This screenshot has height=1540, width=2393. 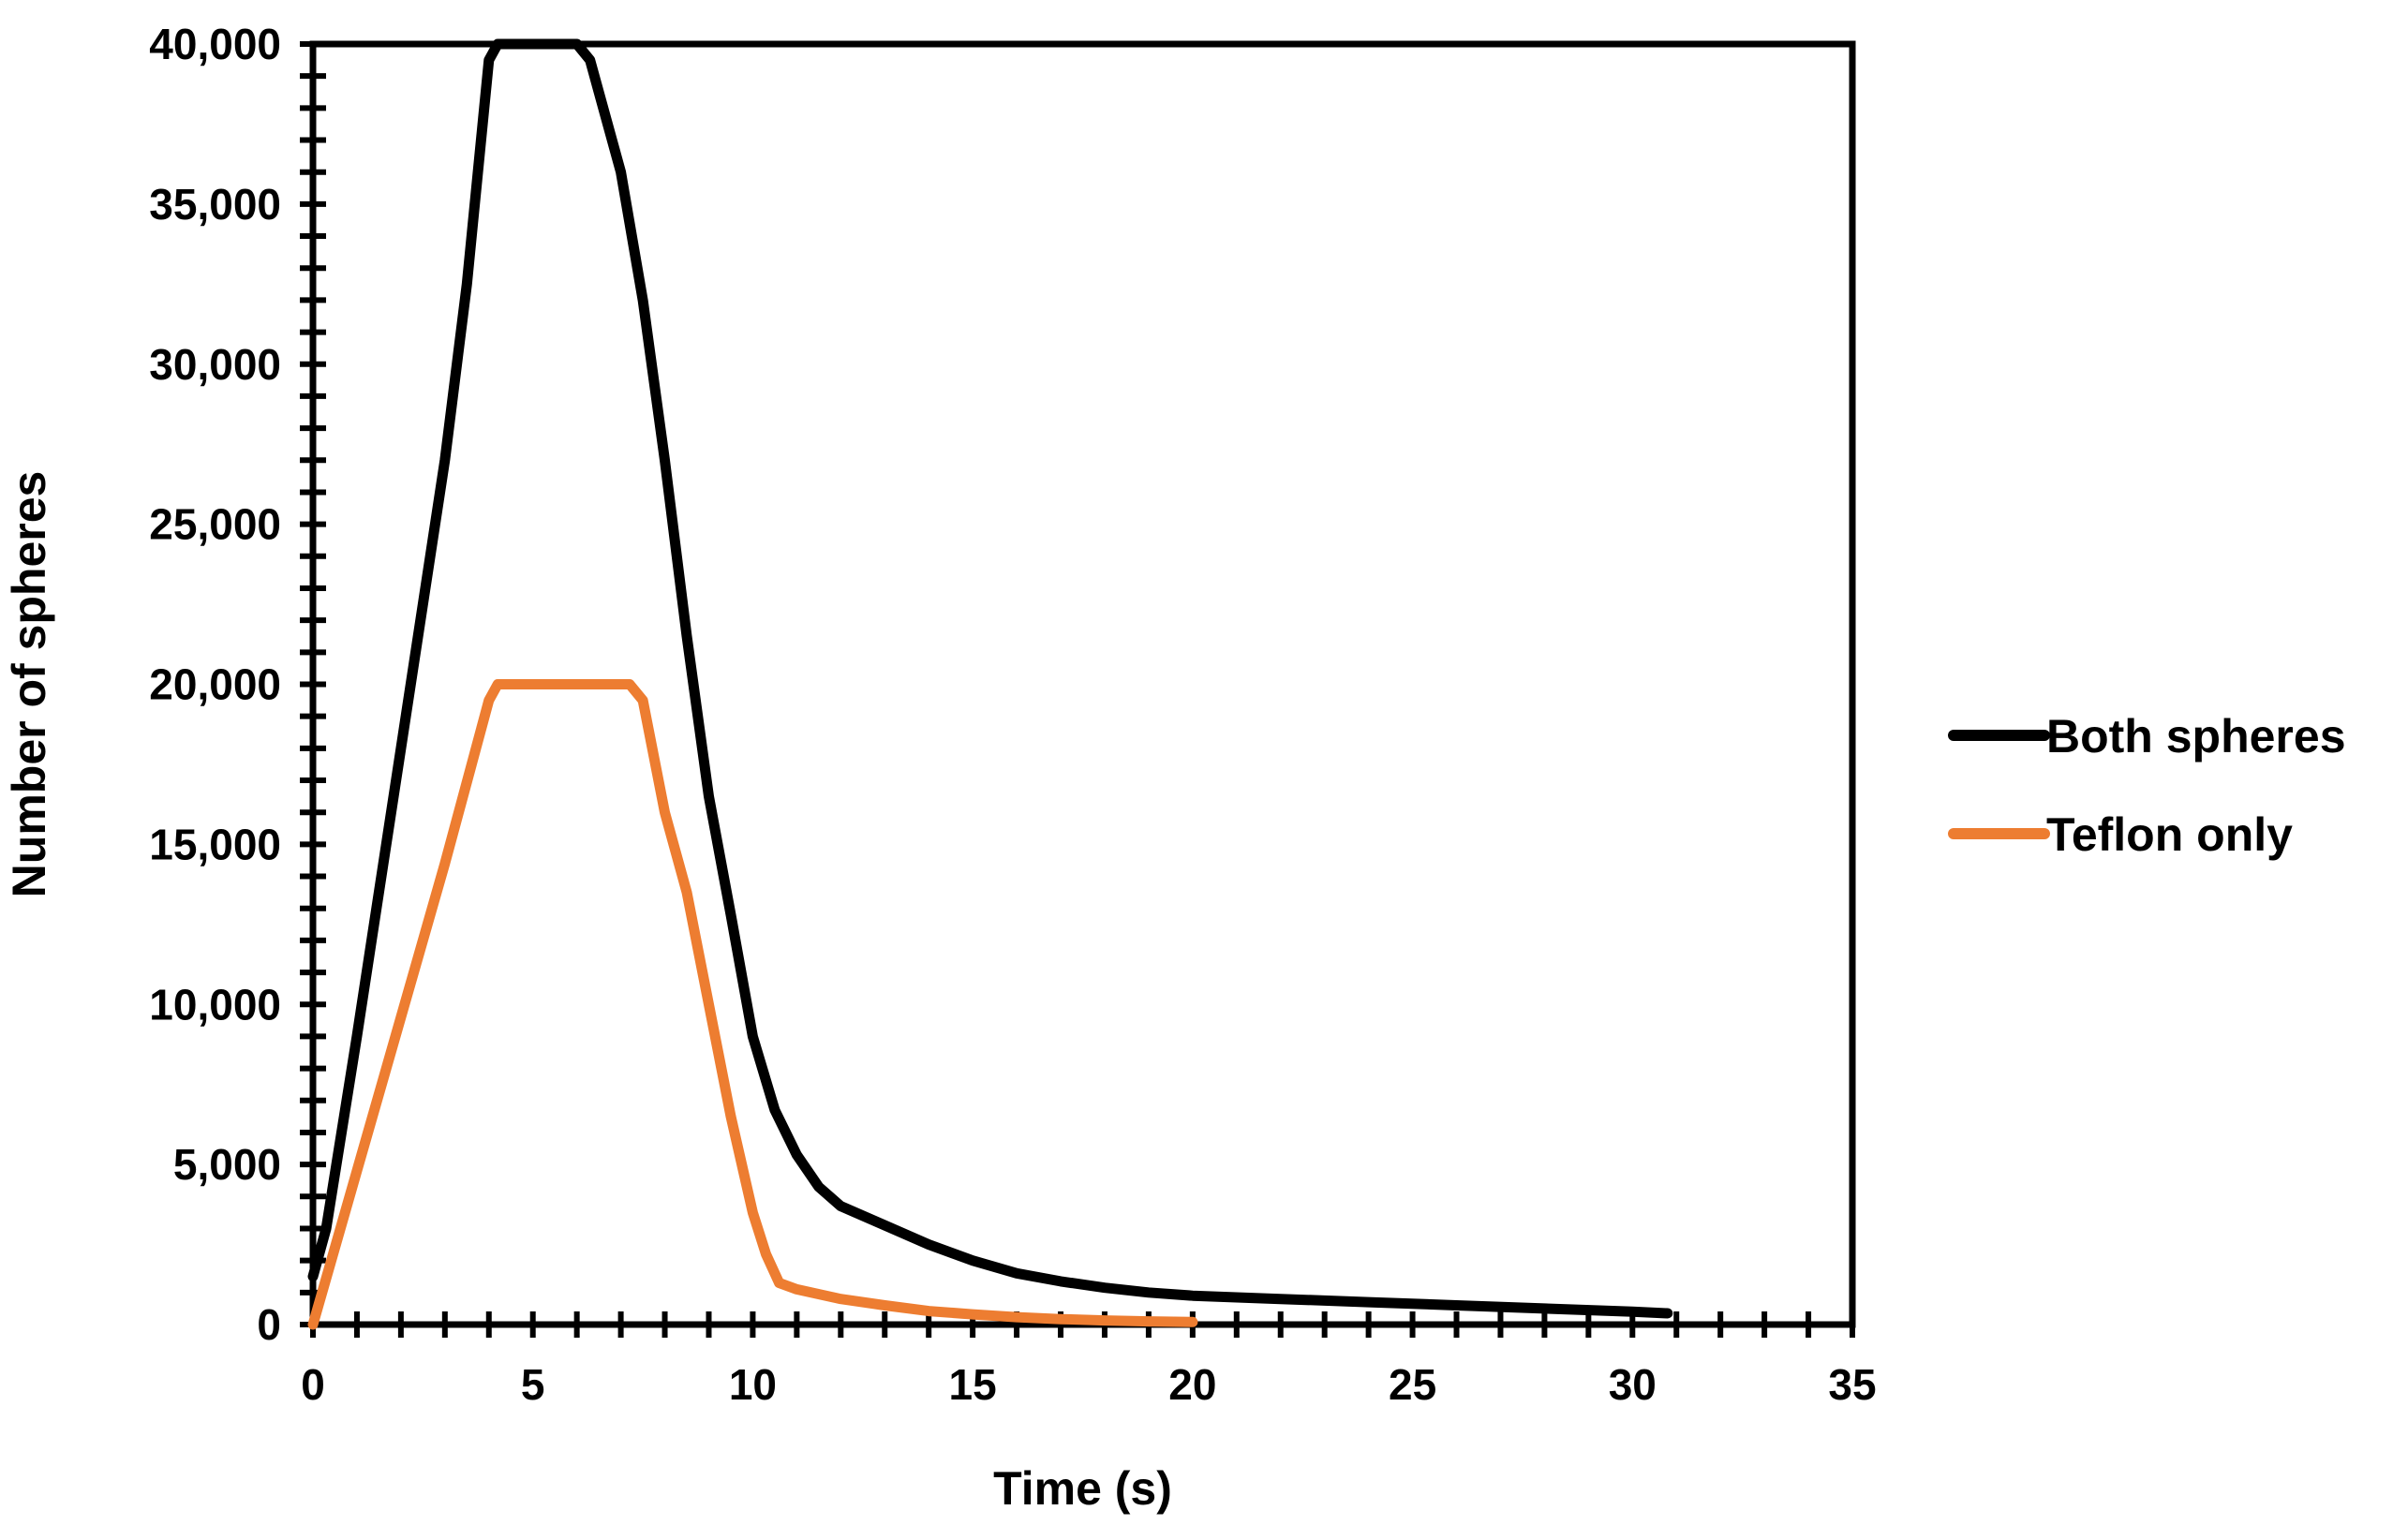 What do you see at coordinates (1412, 1384) in the screenshot?
I see `x-tick-label: 25` at bounding box center [1412, 1384].